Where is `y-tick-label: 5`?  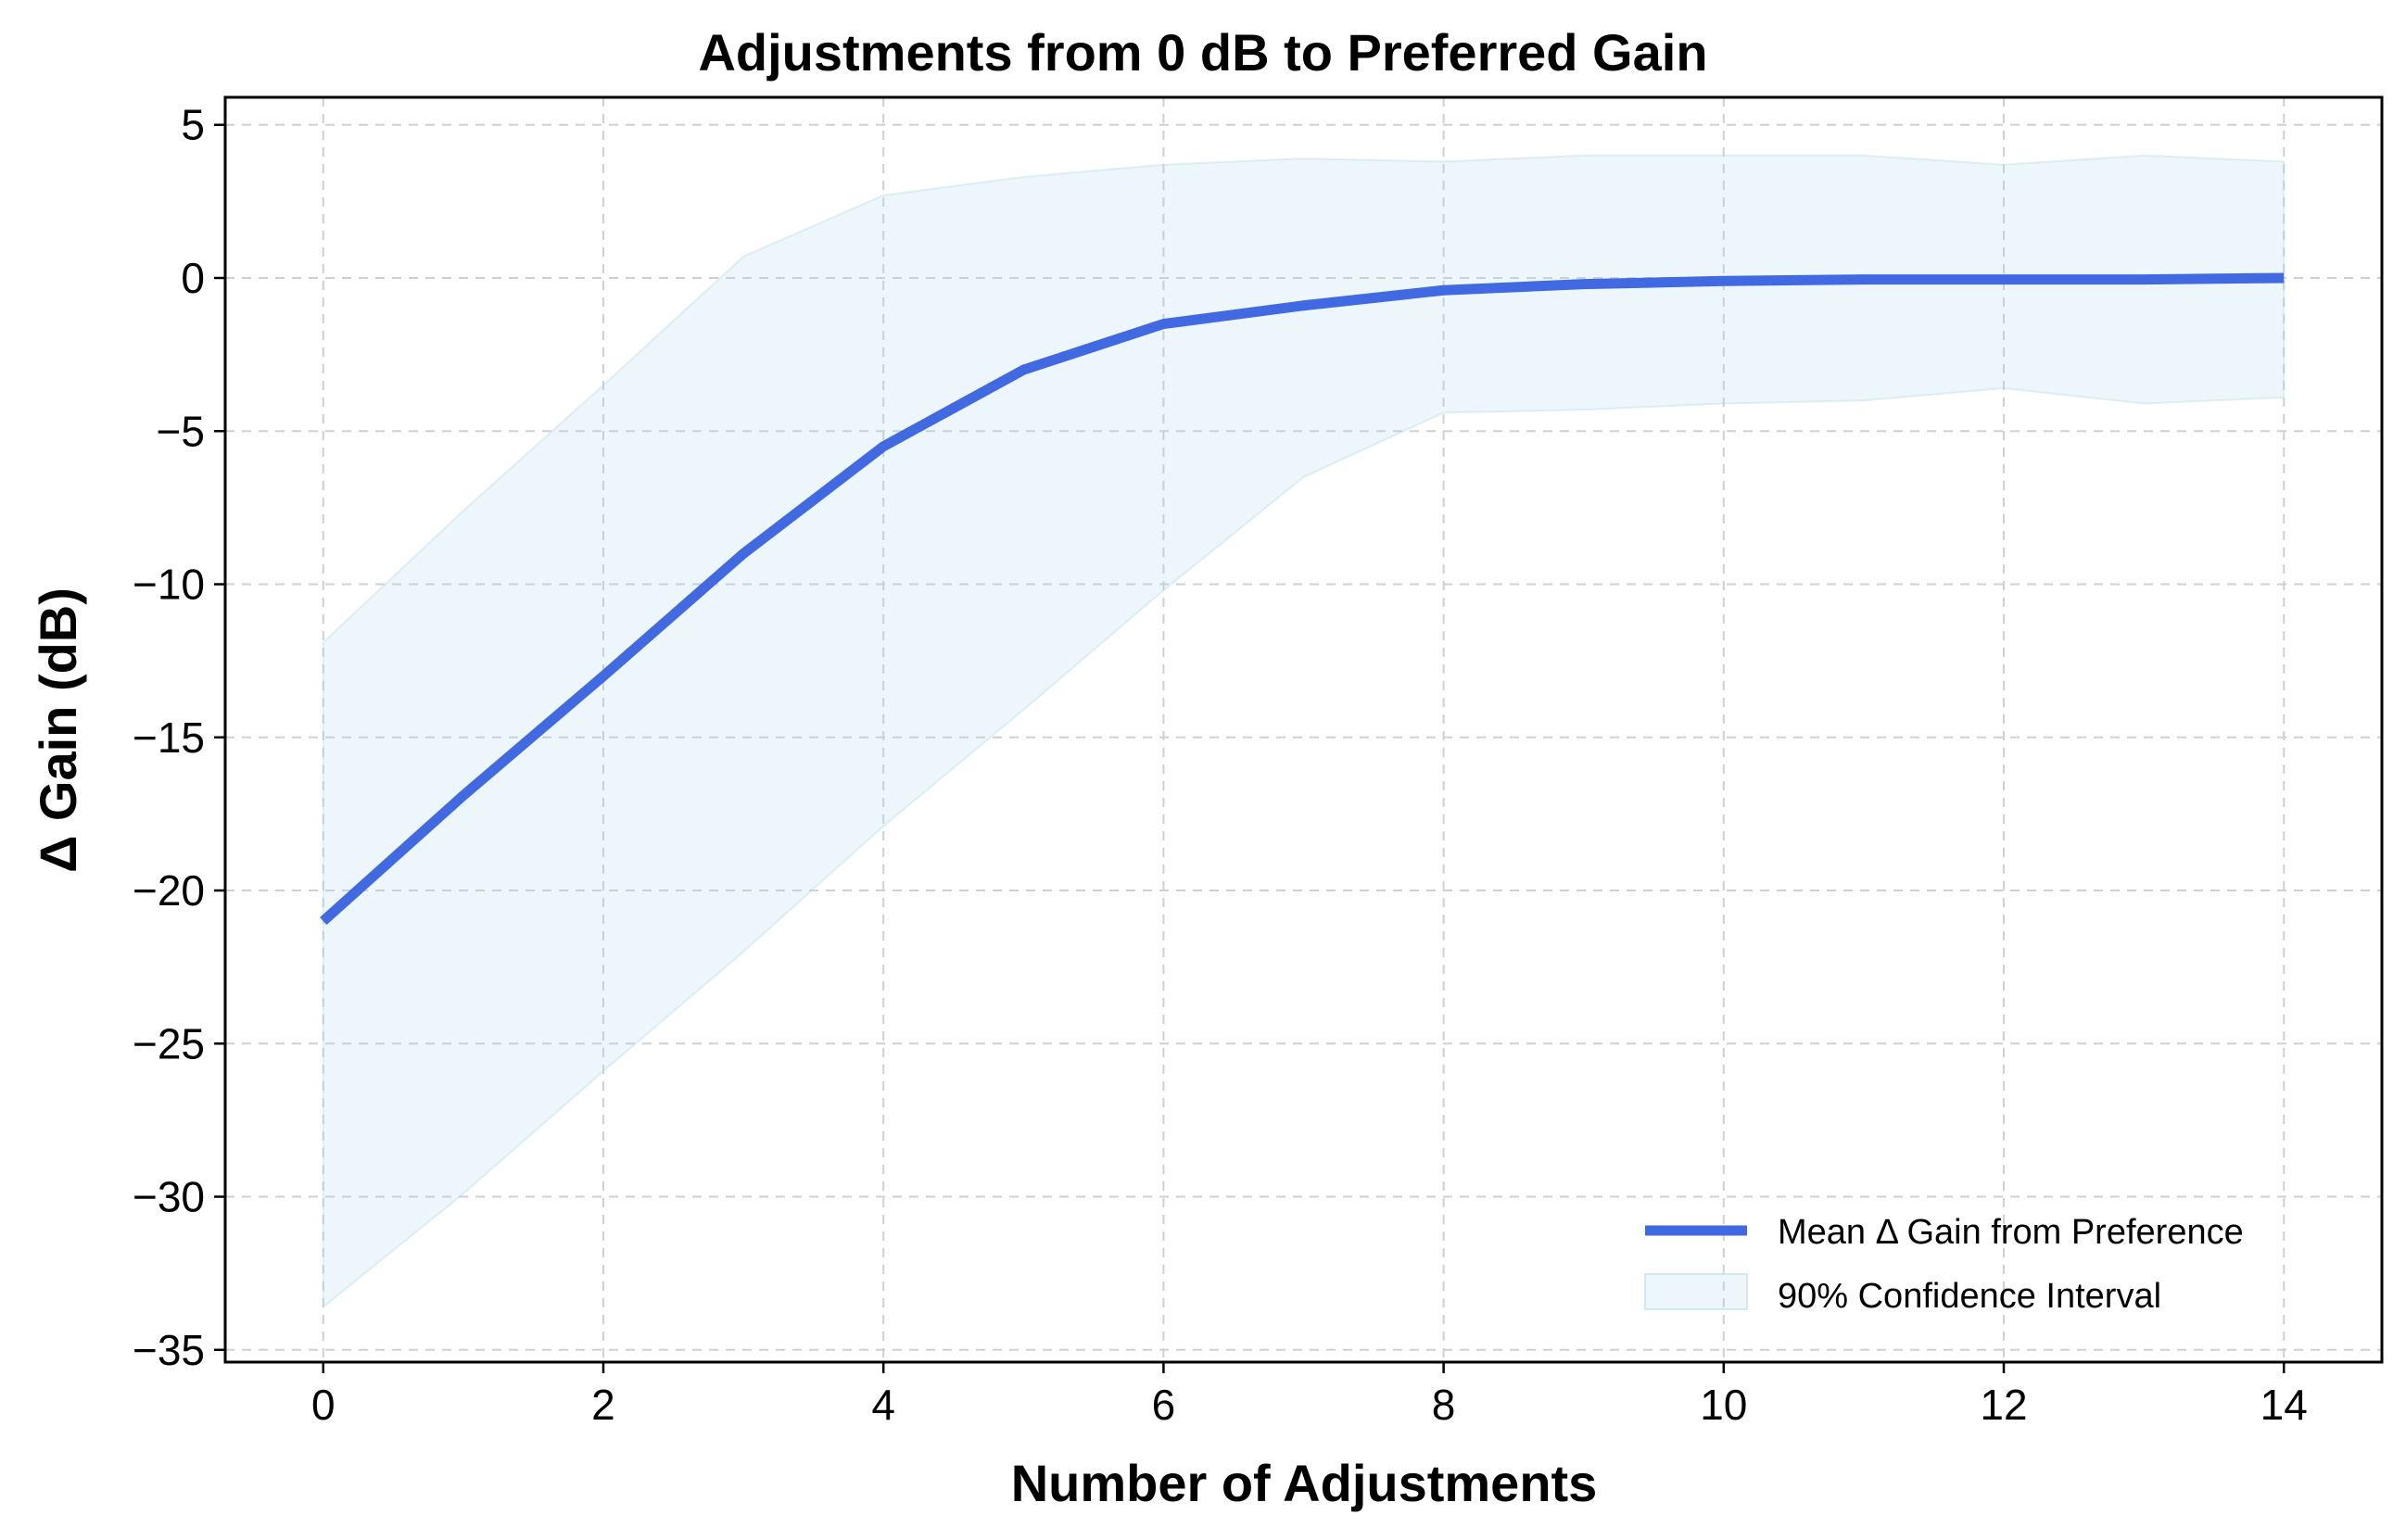 y-tick-label: 5 is located at coordinates (193, 125).